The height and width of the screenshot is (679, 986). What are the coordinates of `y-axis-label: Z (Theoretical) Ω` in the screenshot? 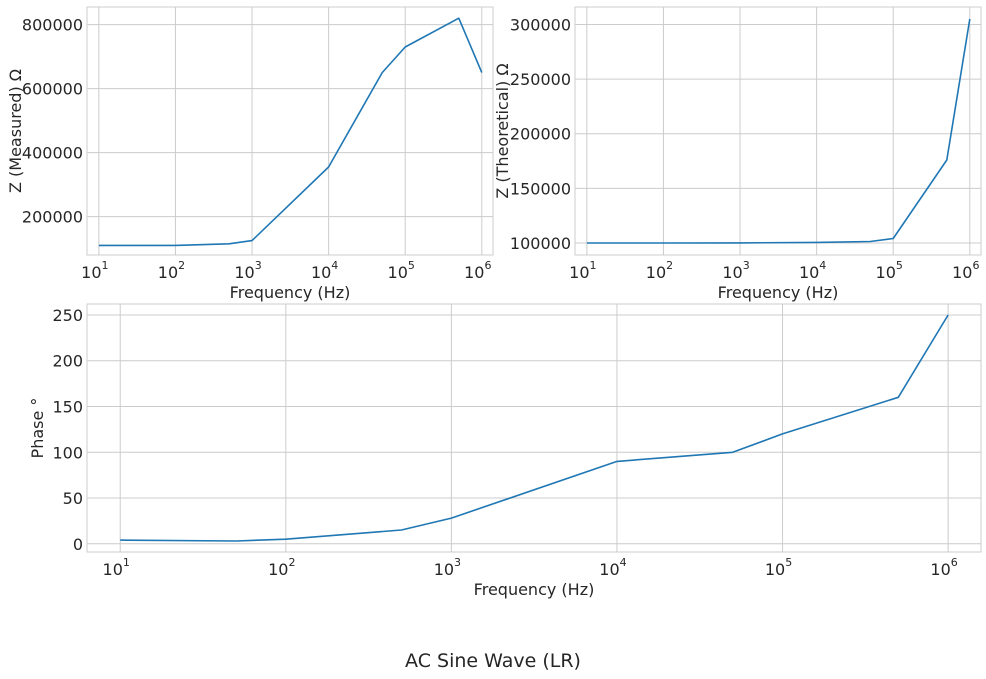 It's located at (502, 130).